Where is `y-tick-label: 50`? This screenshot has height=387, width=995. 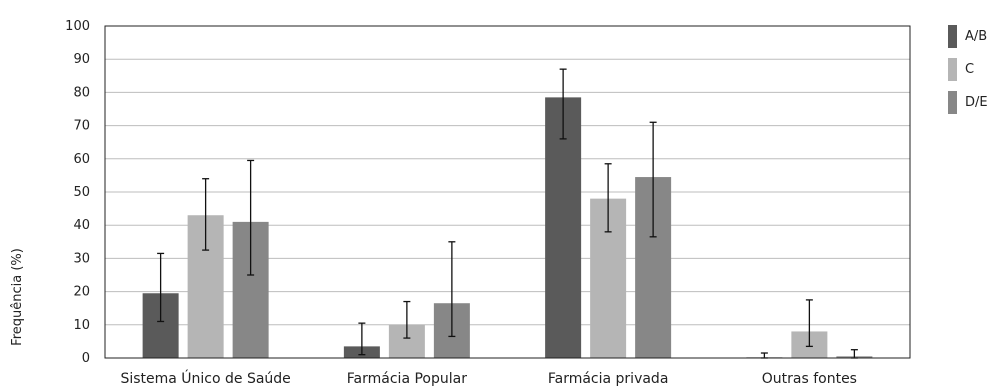 y-tick-label: 50 is located at coordinates (81, 192).